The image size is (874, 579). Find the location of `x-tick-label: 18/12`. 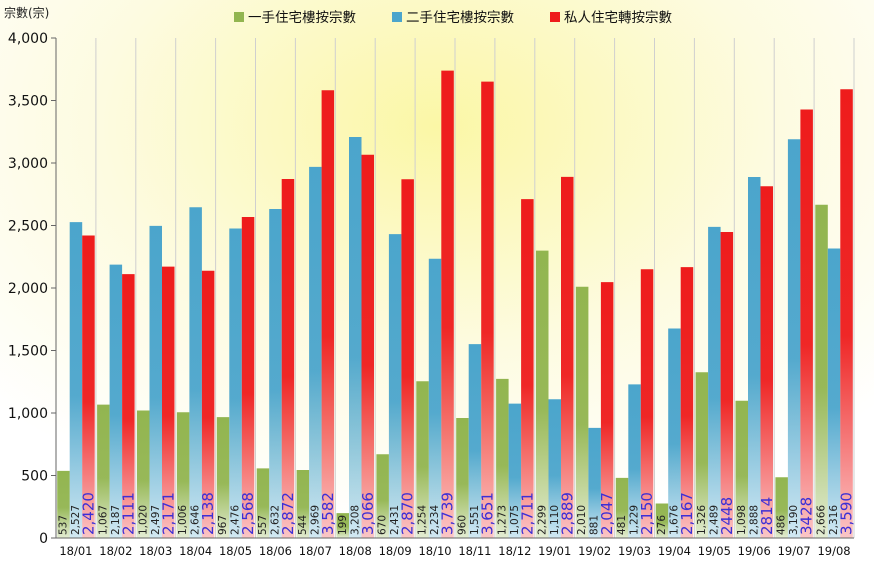

x-tick-label: 18/12 is located at coordinates (514, 551).